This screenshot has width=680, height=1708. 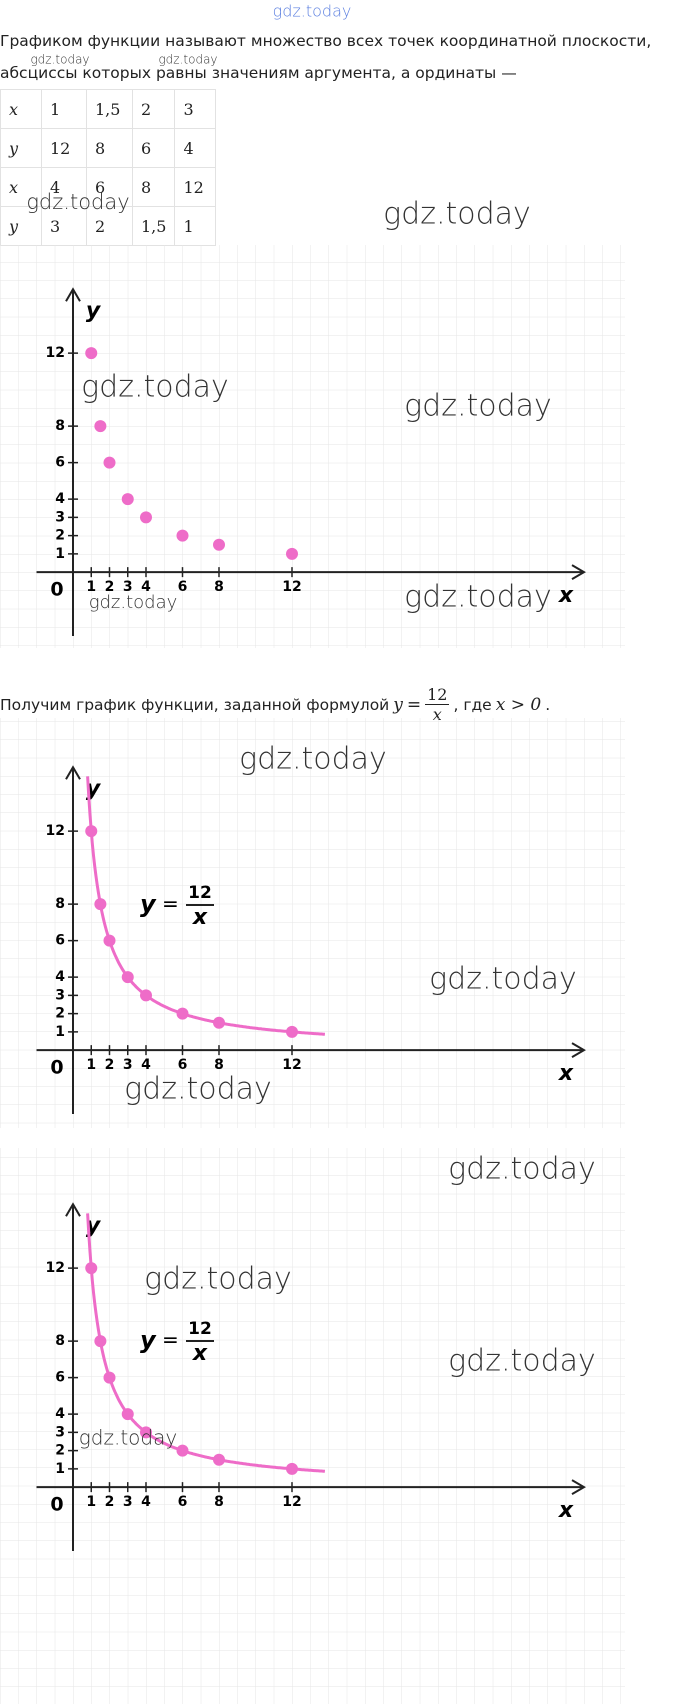 What do you see at coordinates (153, 109) in the screenshot?
I see `table-cell: 2` at bounding box center [153, 109].